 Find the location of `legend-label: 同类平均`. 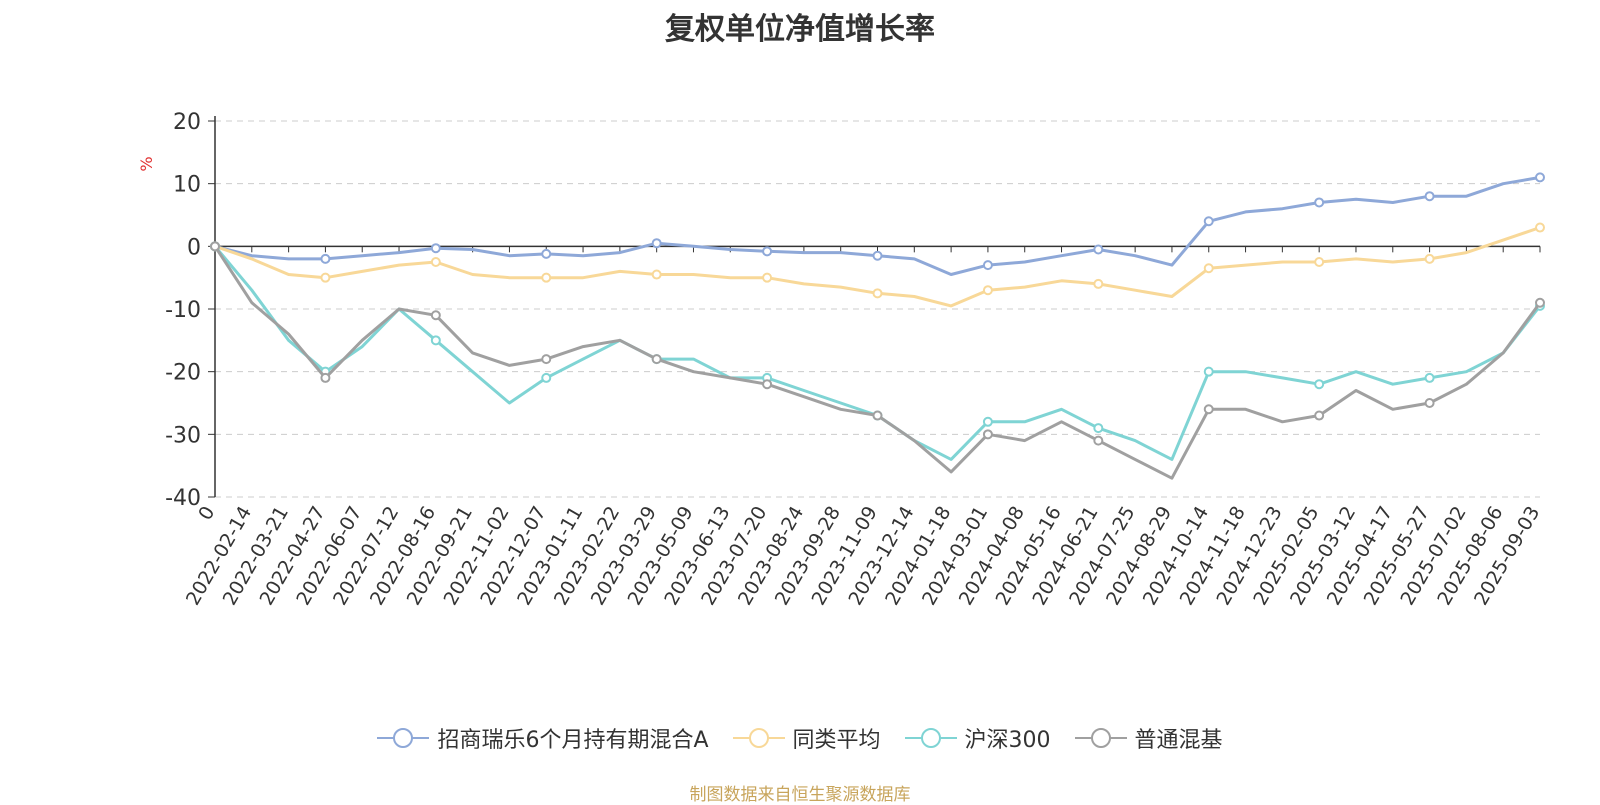

legend-label: 同类平均 is located at coordinates (836, 740).